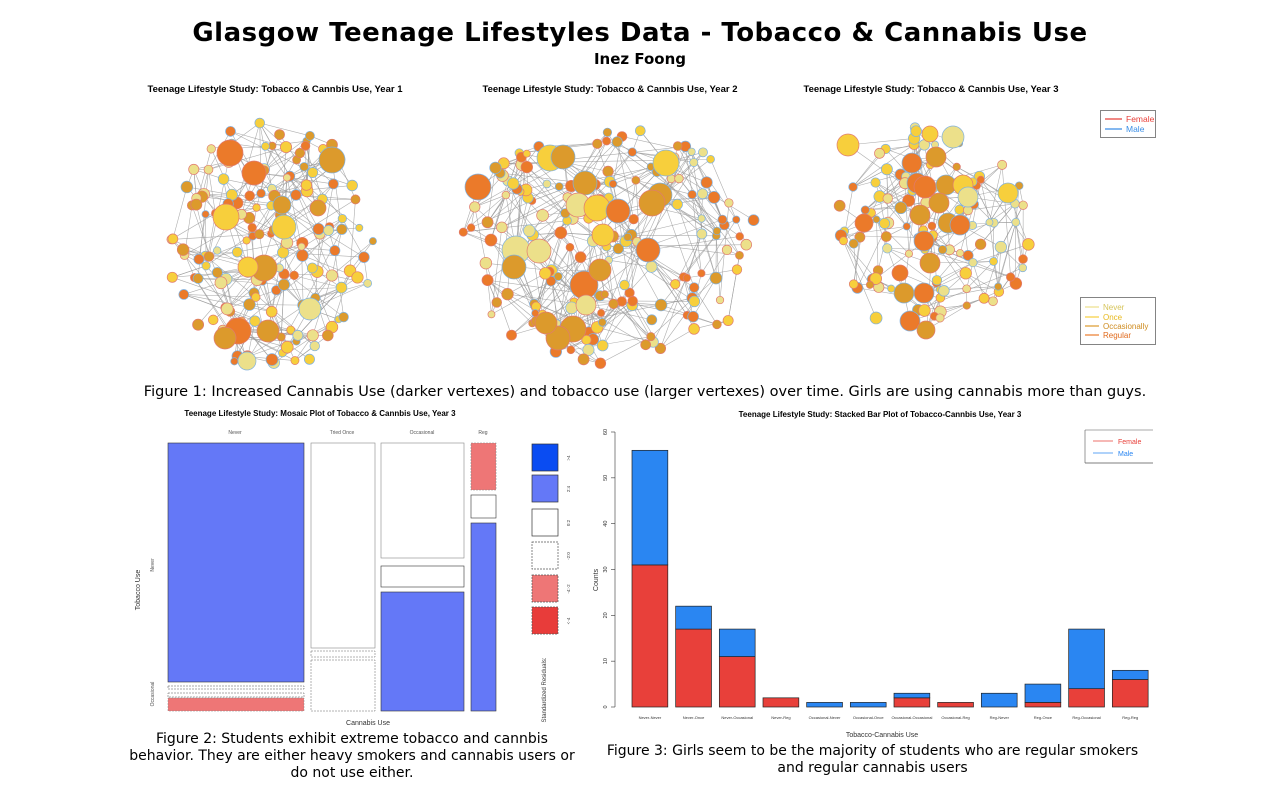 This screenshot has height=800, width=1280. Describe the element at coordinates (422, 500) in the screenshot. I see `mosaic-cell-never-occasional` at that location.